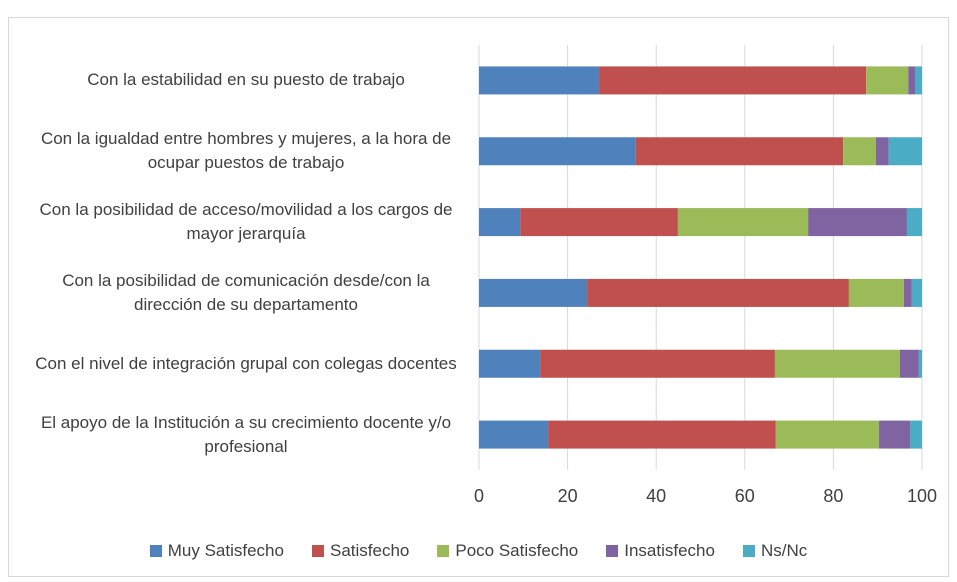 The width and height of the screenshot is (957, 582). What do you see at coordinates (517, 550) in the screenshot?
I see `legend-label: Poco Satisfecho` at bounding box center [517, 550].